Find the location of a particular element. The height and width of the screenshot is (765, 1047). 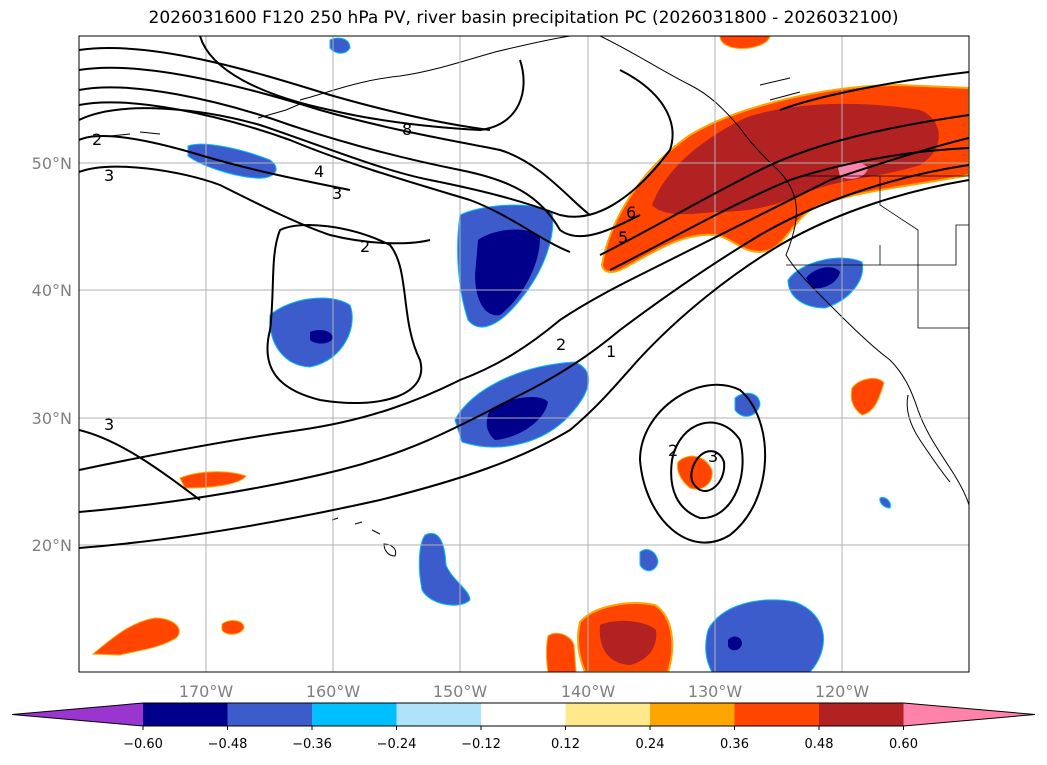

lat-label: 20°N is located at coordinates (52, 545).